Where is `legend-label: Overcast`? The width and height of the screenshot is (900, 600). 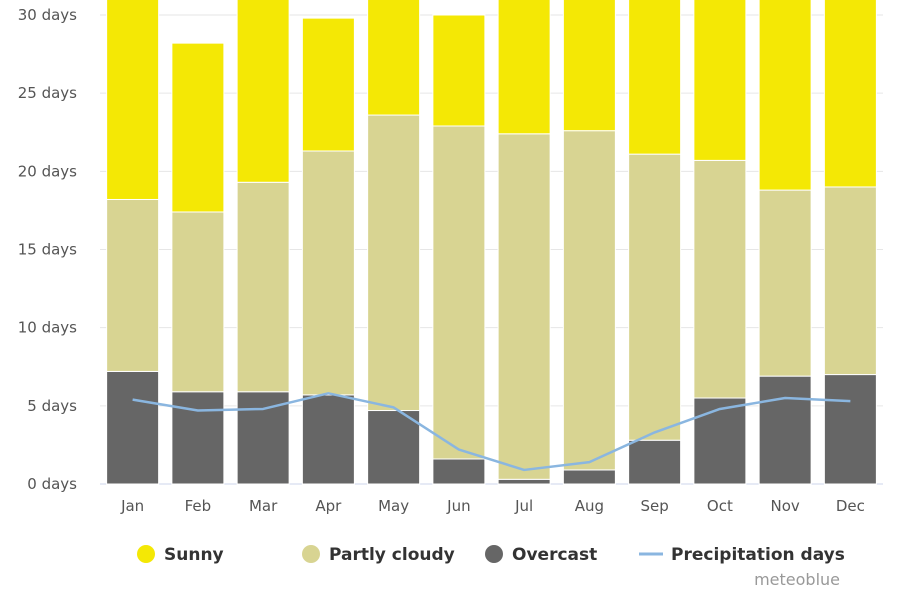
legend-label: Overcast is located at coordinates (554, 555).